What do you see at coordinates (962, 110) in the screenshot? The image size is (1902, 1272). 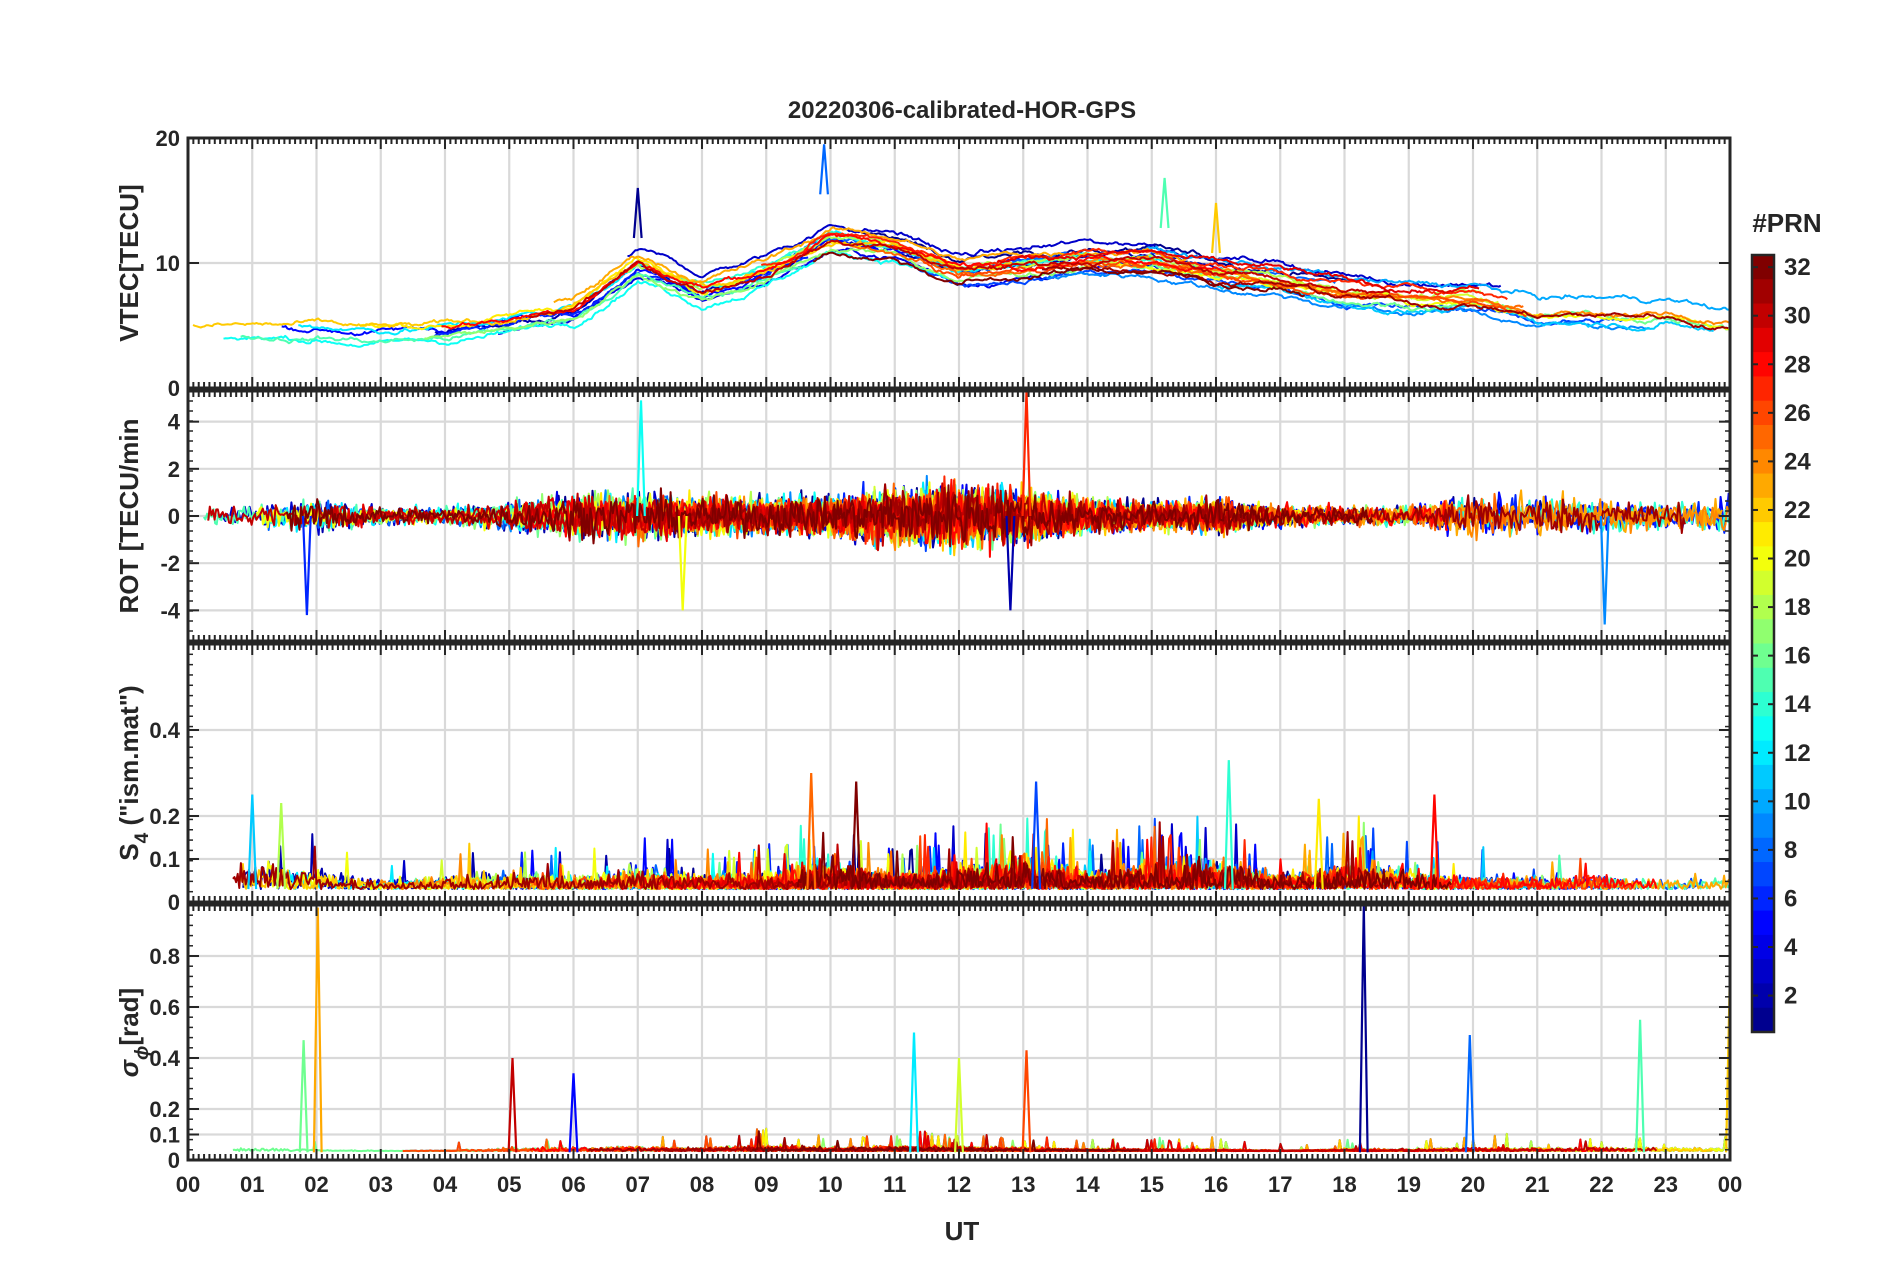 I see `chart-title: 20220306-calibrated-HOR-GPS` at bounding box center [962, 110].